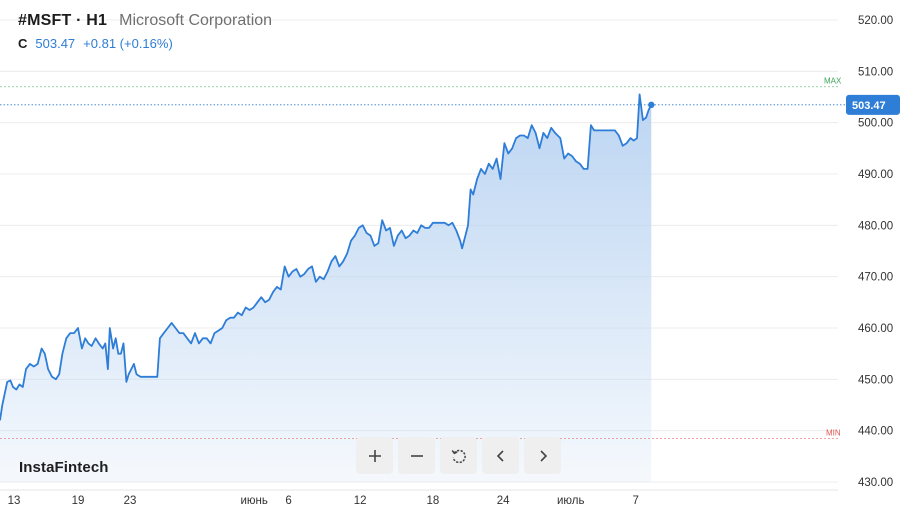  What do you see at coordinates (433, 501) in the screenshot?
I see `x-tick-label: 18` at bounding box center [433, 501].